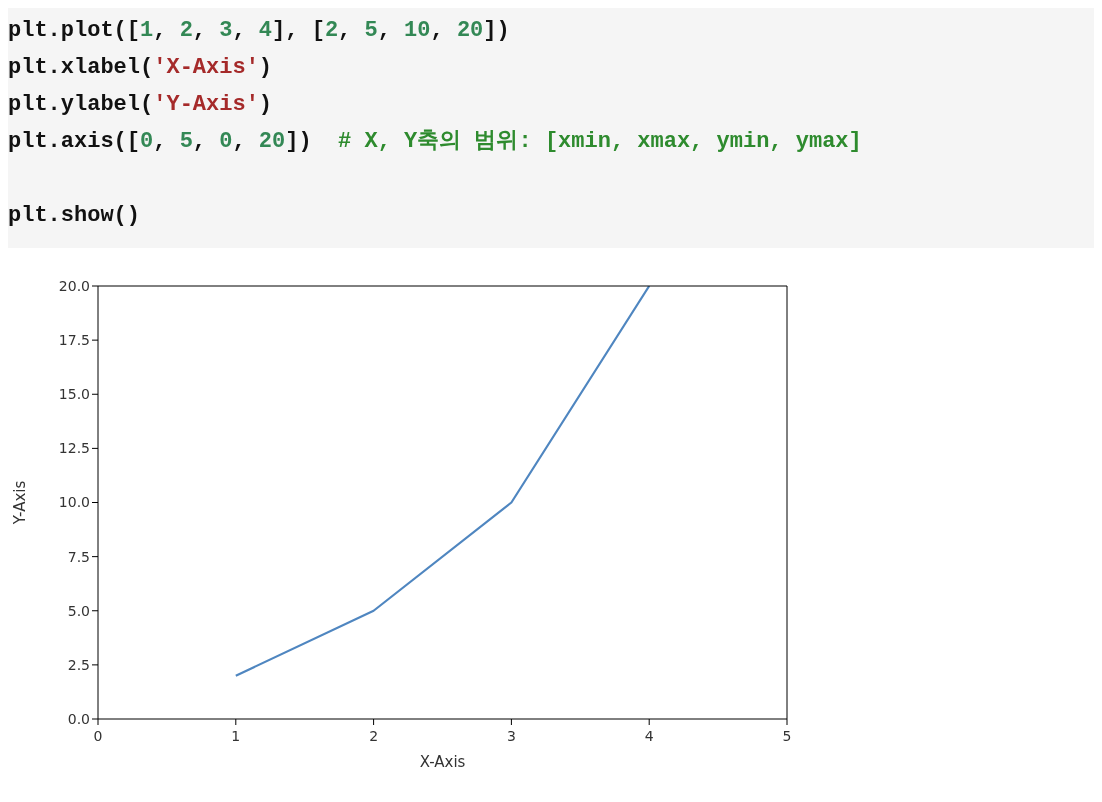  What do you see at coordinates (74, 285) in the screenshot?
I see `y-tick-label: 20.0` at bounding box center [74, 285].